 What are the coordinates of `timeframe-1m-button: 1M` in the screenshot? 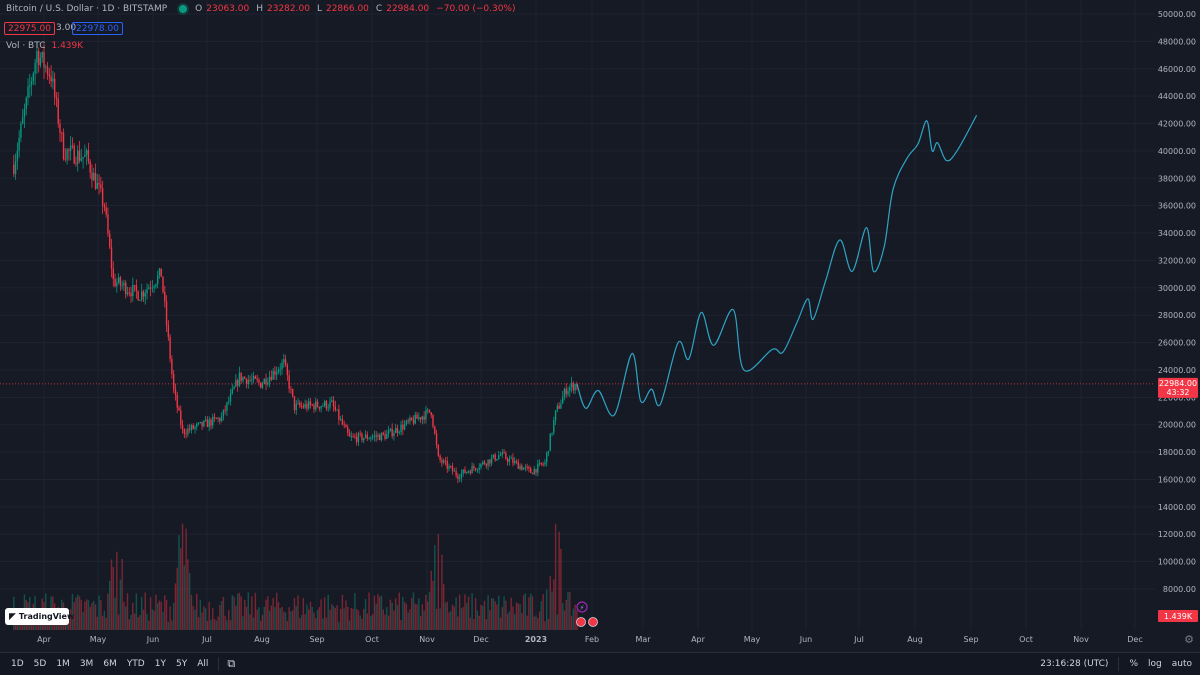 It's located at (63, 664).